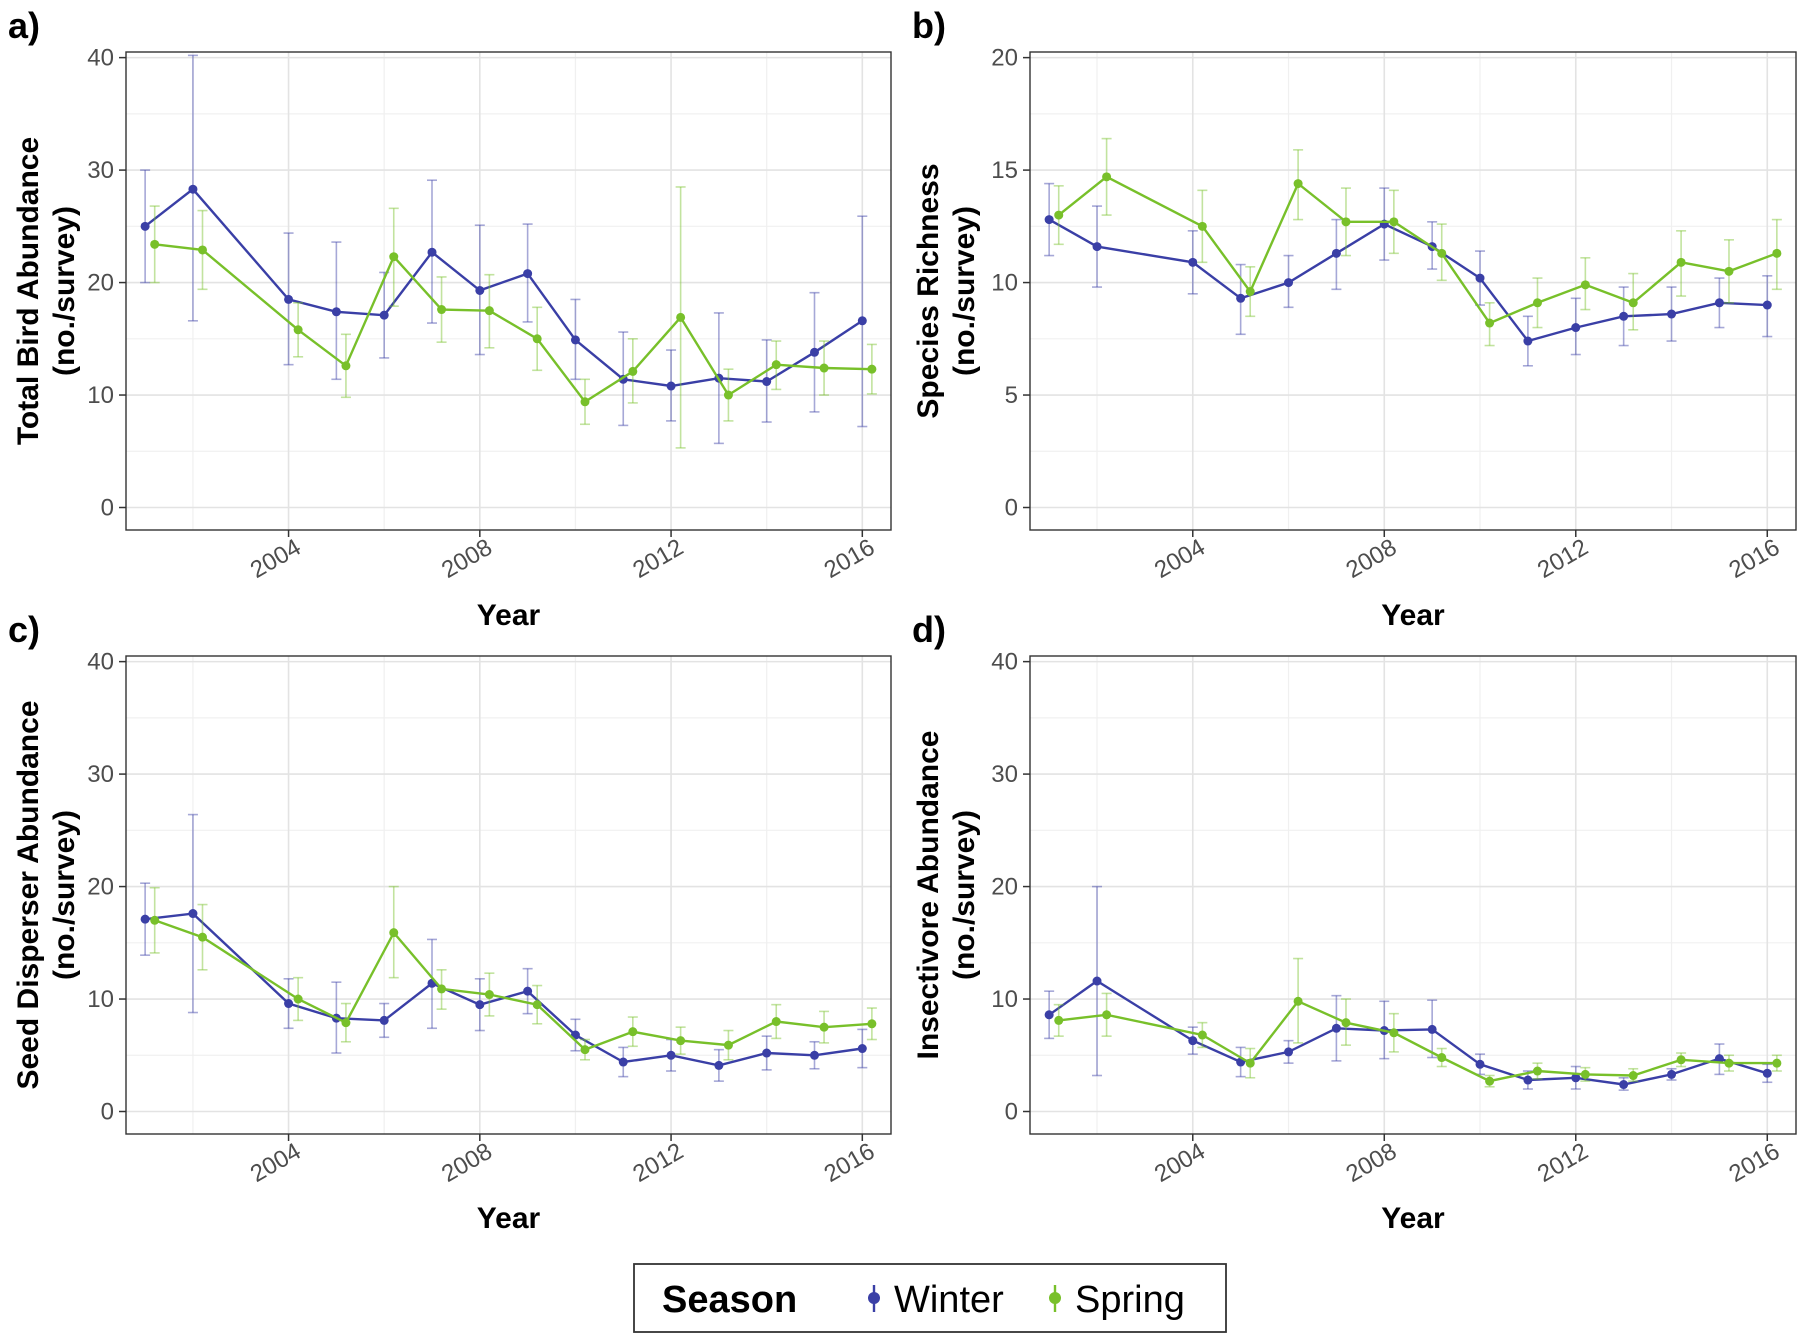  I want to click on y-tick-label: 5, so click(1011, 395).